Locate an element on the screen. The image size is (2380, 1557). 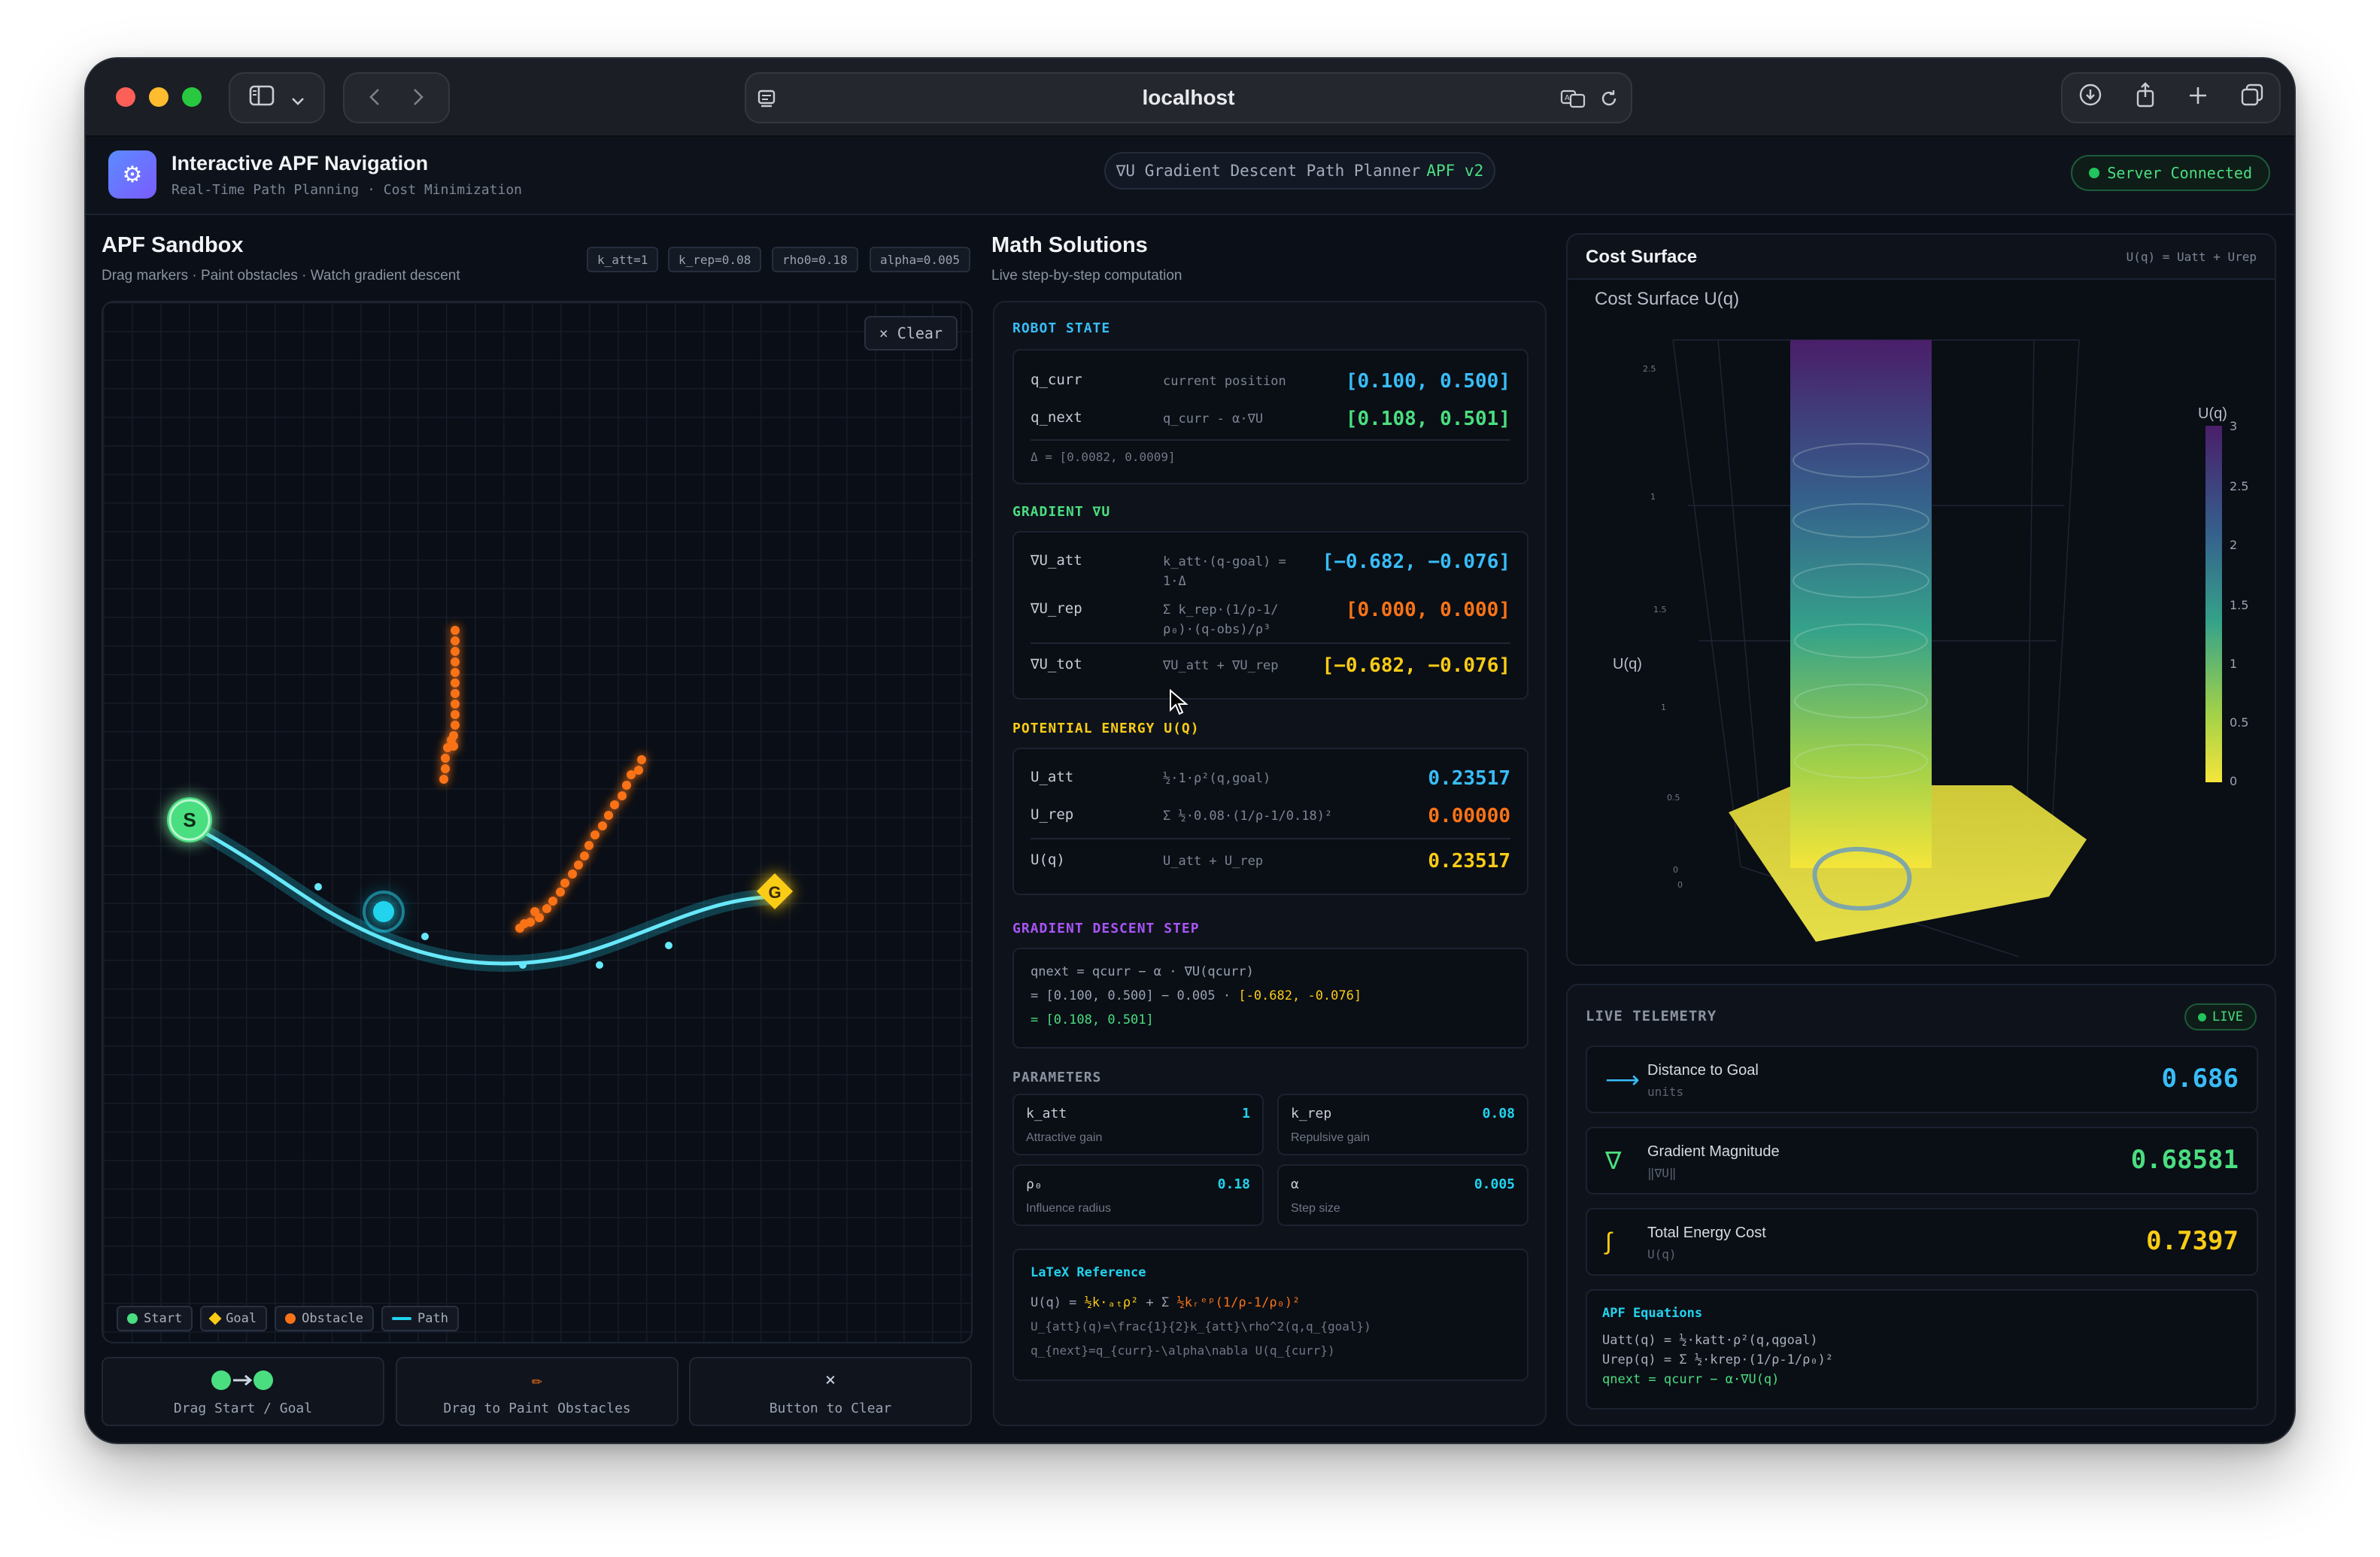
latex-1a: U(q) = is located at coordinates (1058, 1302).